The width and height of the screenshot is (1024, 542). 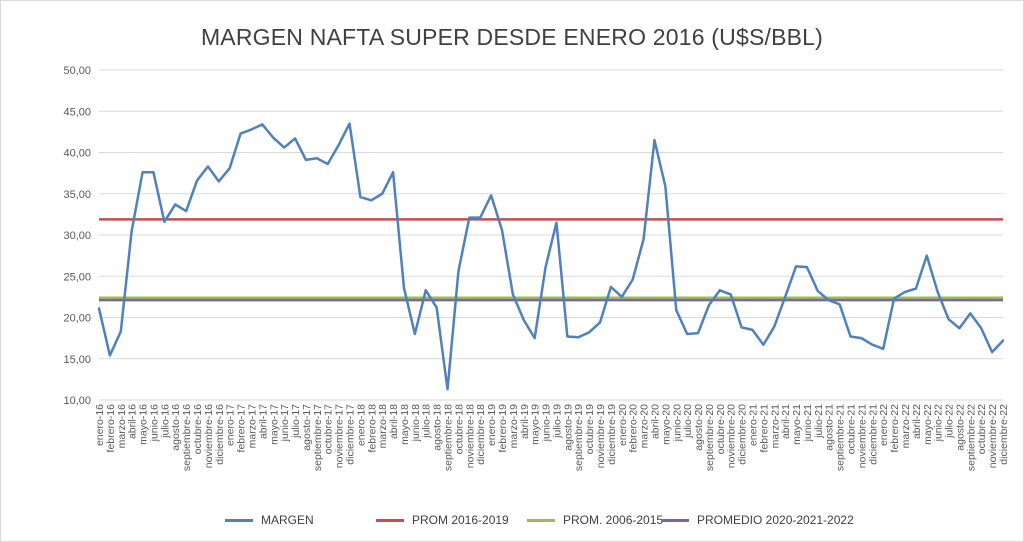 What do you see at coordinates (743, 434) in the screenshot?
I see `x-tick-label: diciembre-20` at bounding box center [743, 434].